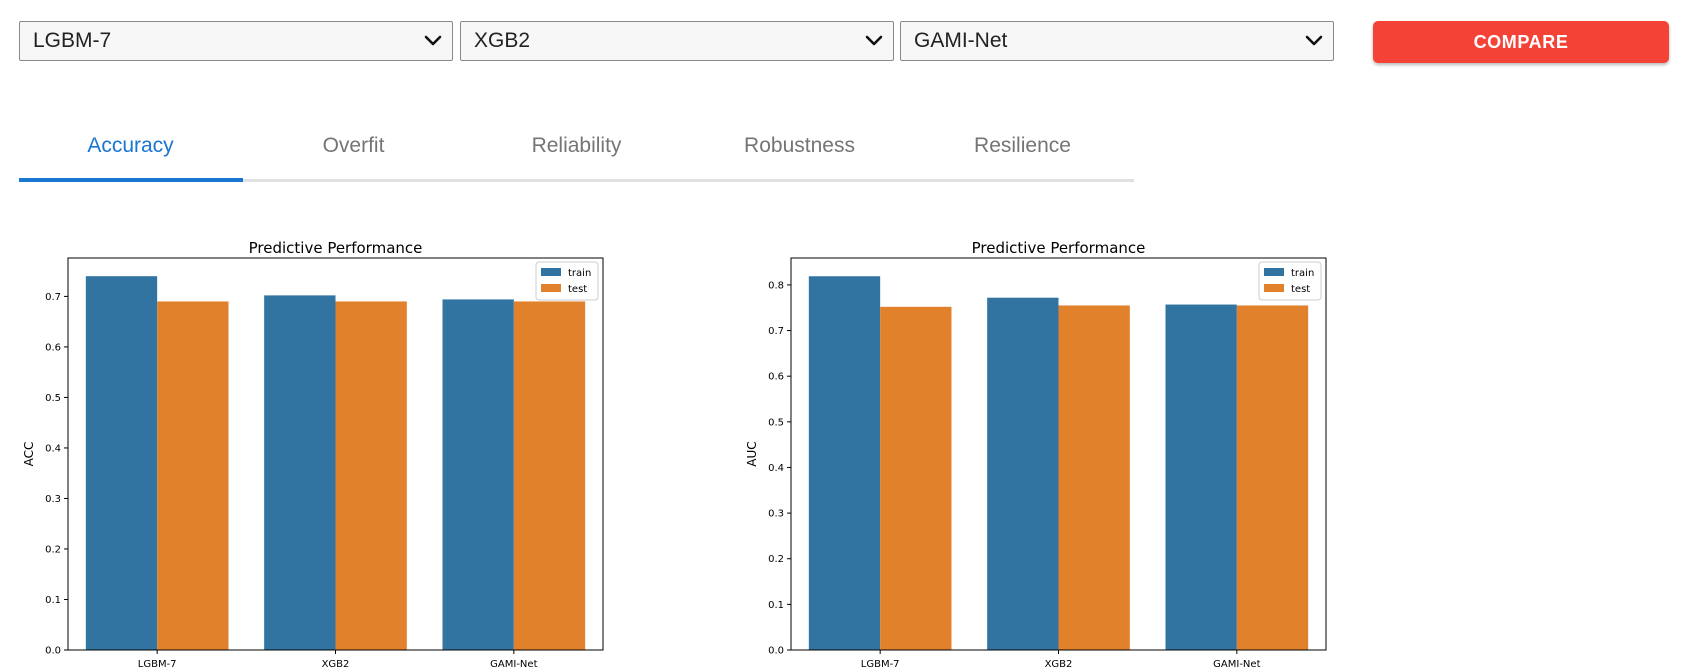  Describe the element at coordinates (502, 40) in the screenshot. I see `model-select-2-value: XGB2` at that location.